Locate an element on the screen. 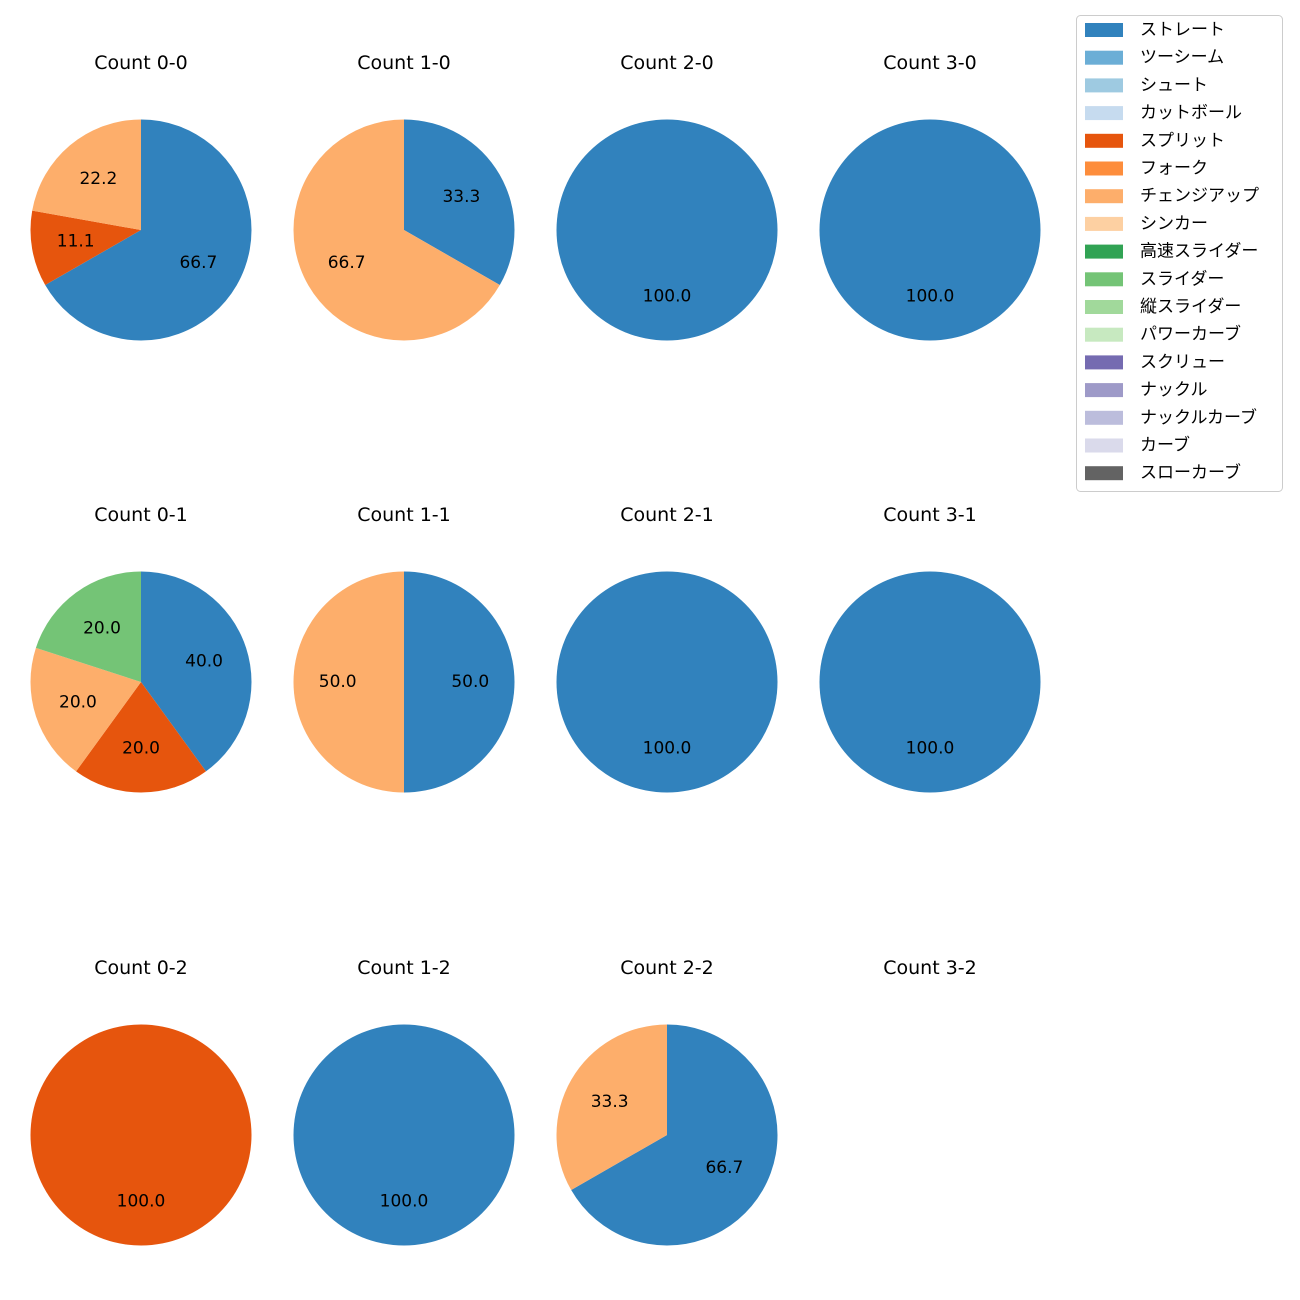  legend-item: カーブ is located at coordinates (1137, 445).